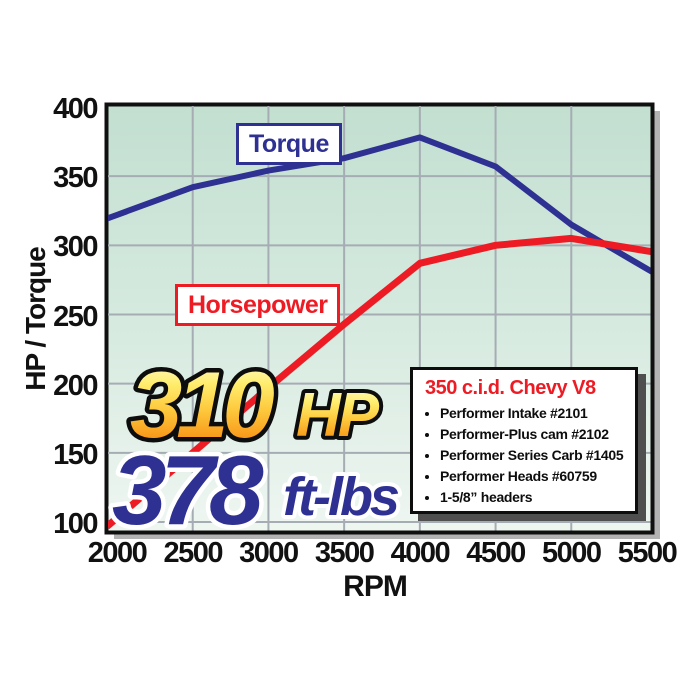  Describe the element at coordinates (534, 476) in the screenshot. I see `spec-item: Performer Heads #60759` at that location.